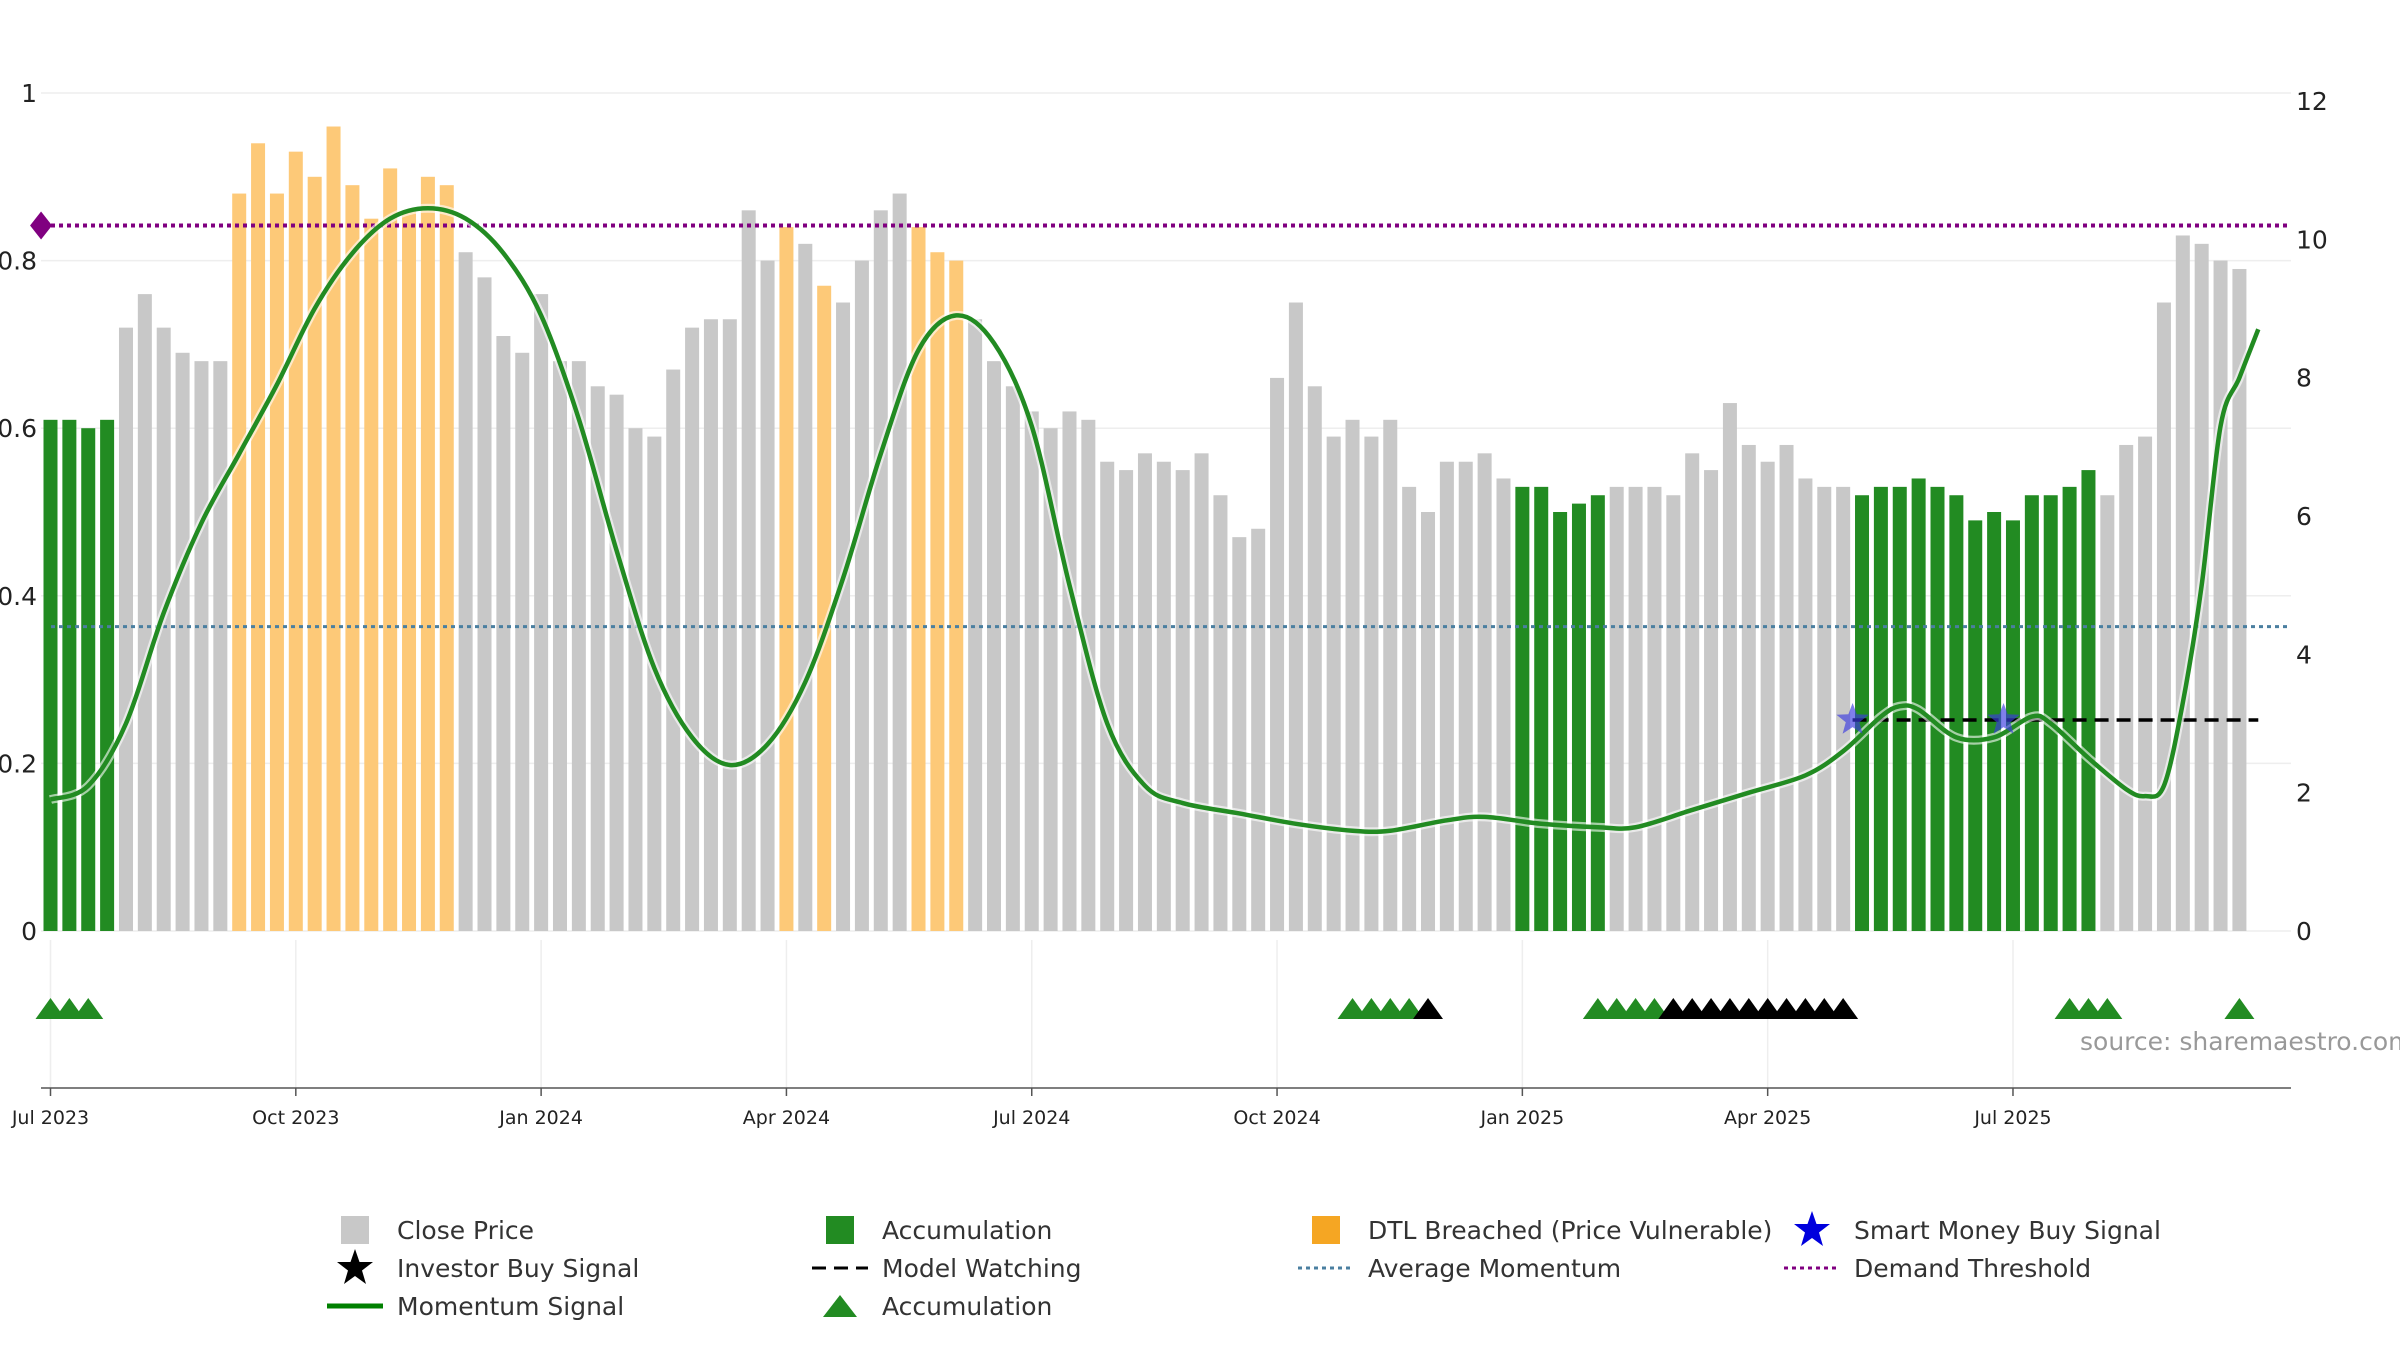 This screenshot has height=1354, width=2400. Describe the element at coordinates (18, 596) in the screenshot. I see `left-axis-tick-label: 0.4` at that location.